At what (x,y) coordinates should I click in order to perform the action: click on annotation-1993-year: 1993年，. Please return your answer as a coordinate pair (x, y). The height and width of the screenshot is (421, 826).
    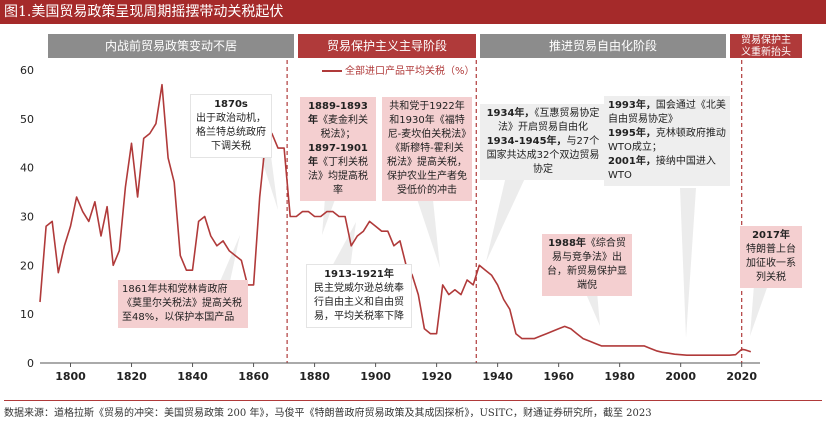
    Looking at the image, I should click on (632, 105).